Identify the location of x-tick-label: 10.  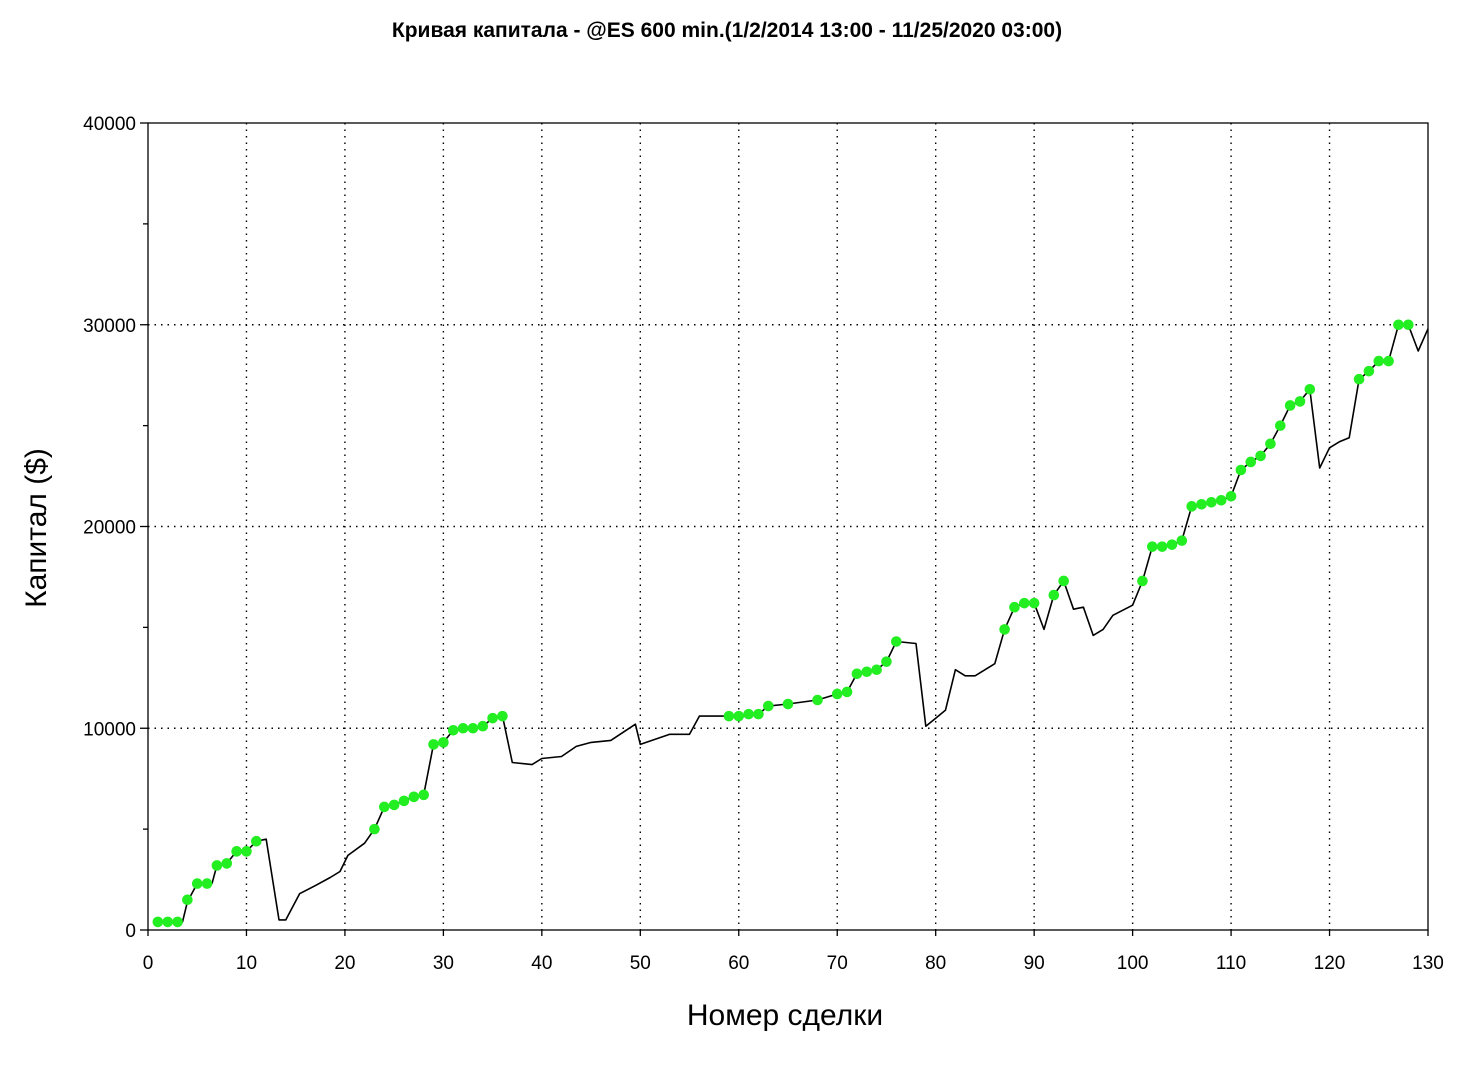
(246, 963).